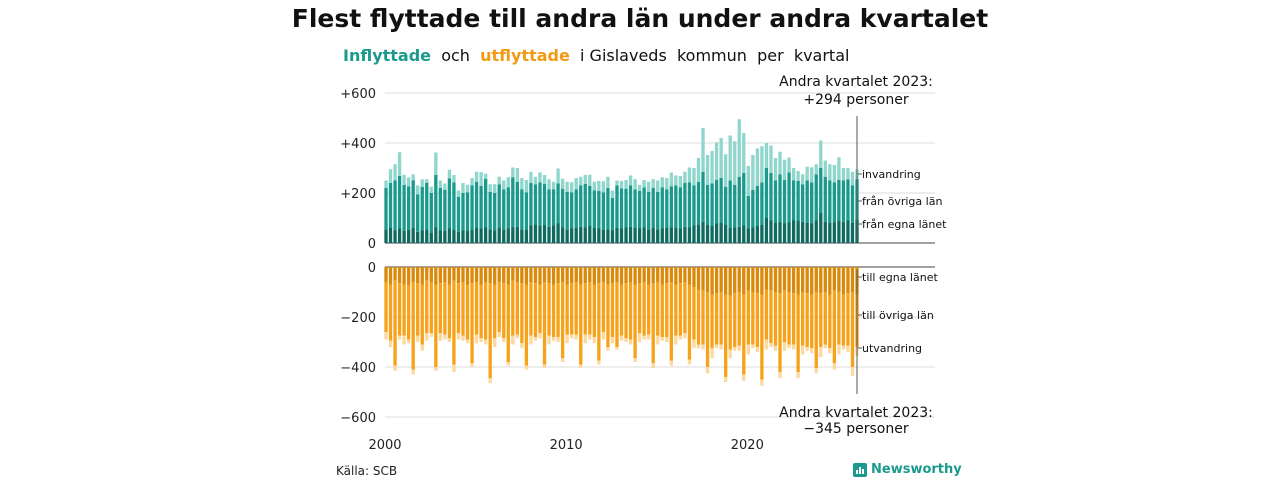 The height and width of the screenshot is (480, 1280). What do you see at coordinates (892, 348) in the screenshot?
I see `series-label-out: utvandring` at bounding box center [892, 348].